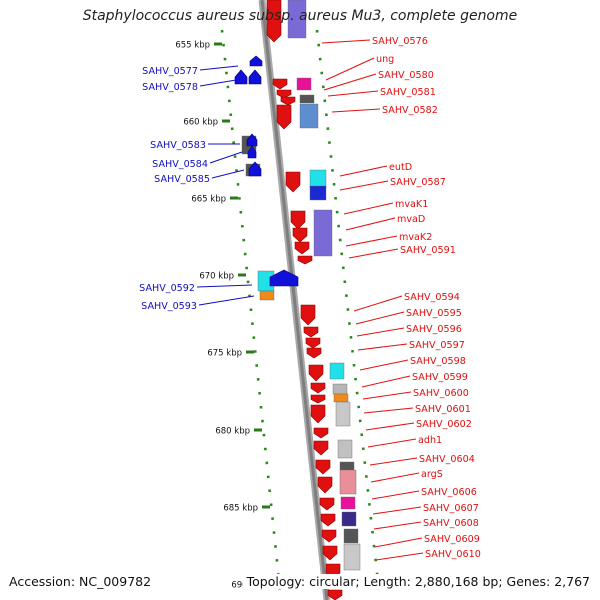 The image size is (600, 600). What do you see at coordinates (400, 41) in the screenshot?
I see `forward-gene-label: SAHV_0576` at bounding box center [400, 41].